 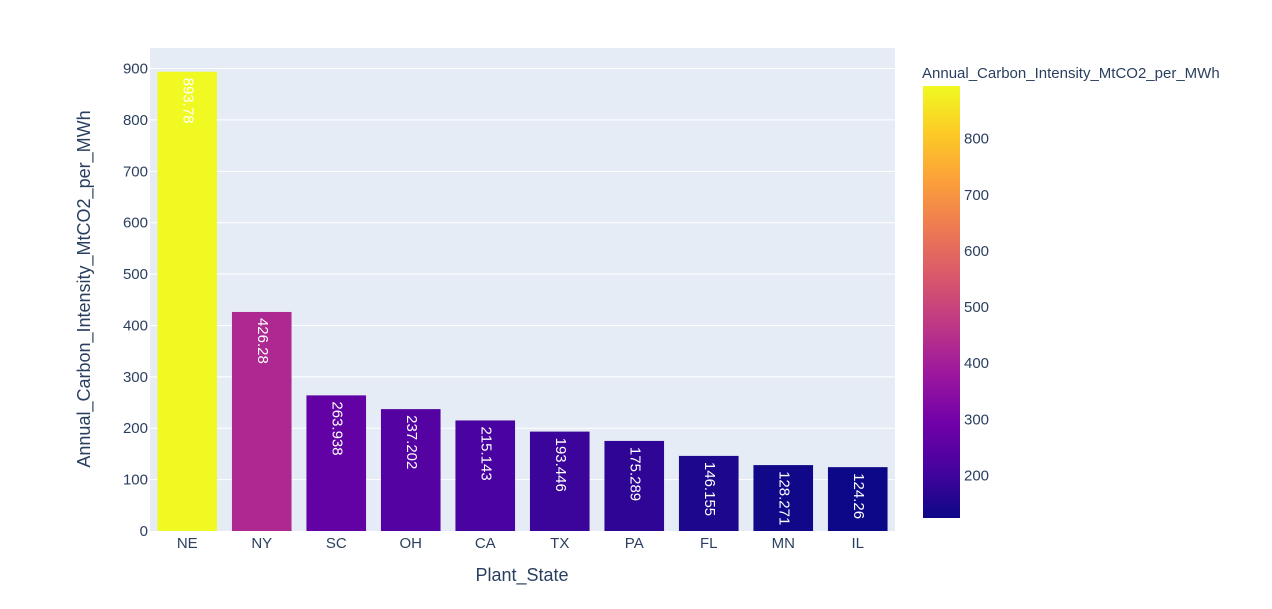 What do you see at coordinates (634, 474) in the screenshot?
I see `bar-data-label: 175.289` at bounding box center [634, 474].